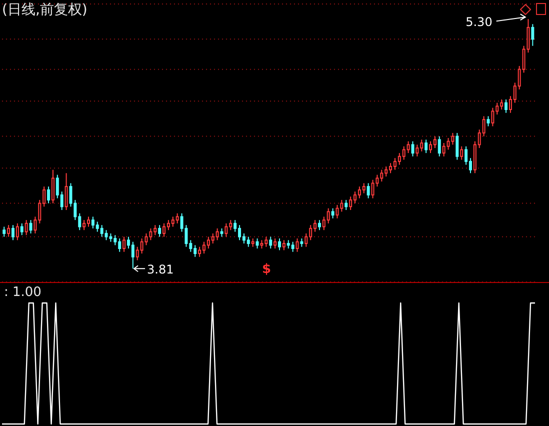 The height and width of the screenshot is (426, 549). What do you see at coordinates (267, 269) in the screenshot?
I see `annotation: $` at bounding box center [267, 269].